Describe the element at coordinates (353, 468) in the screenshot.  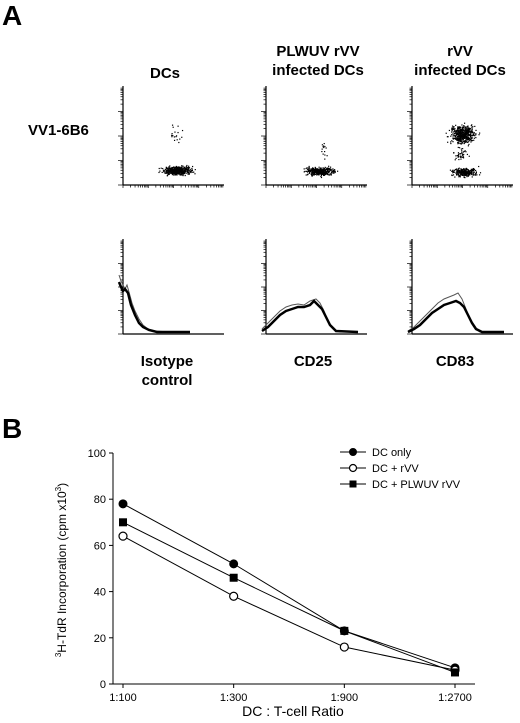
I see `data-point-open-circle` at that location.